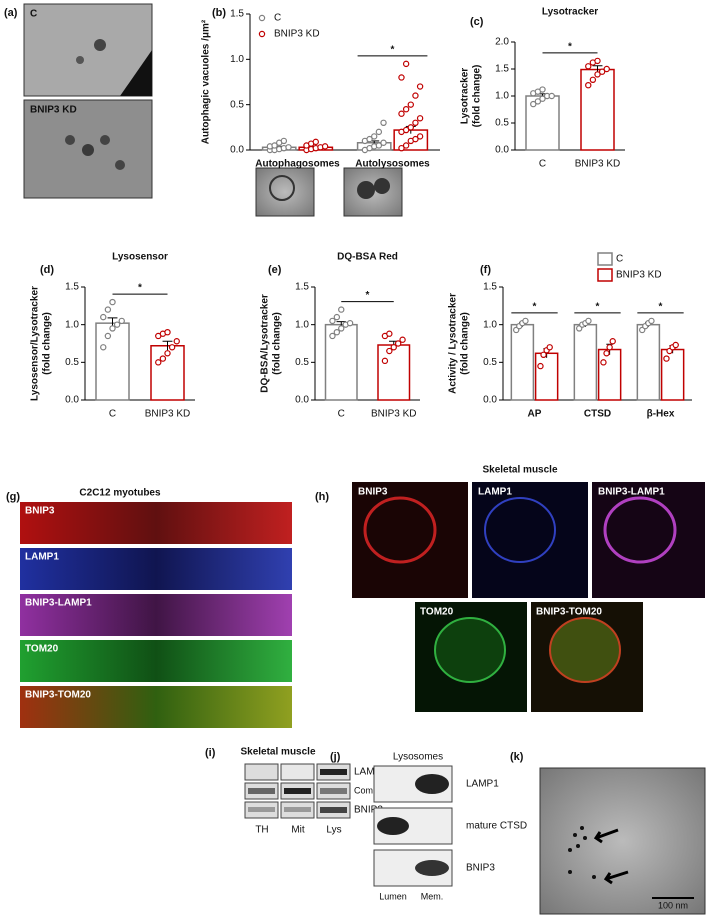 The width and height of the screenshot is (709, 918). What do you see at coordinates (582, 852) in the screenshot?
I see `gold-particles` at bounding box center [582, 852].